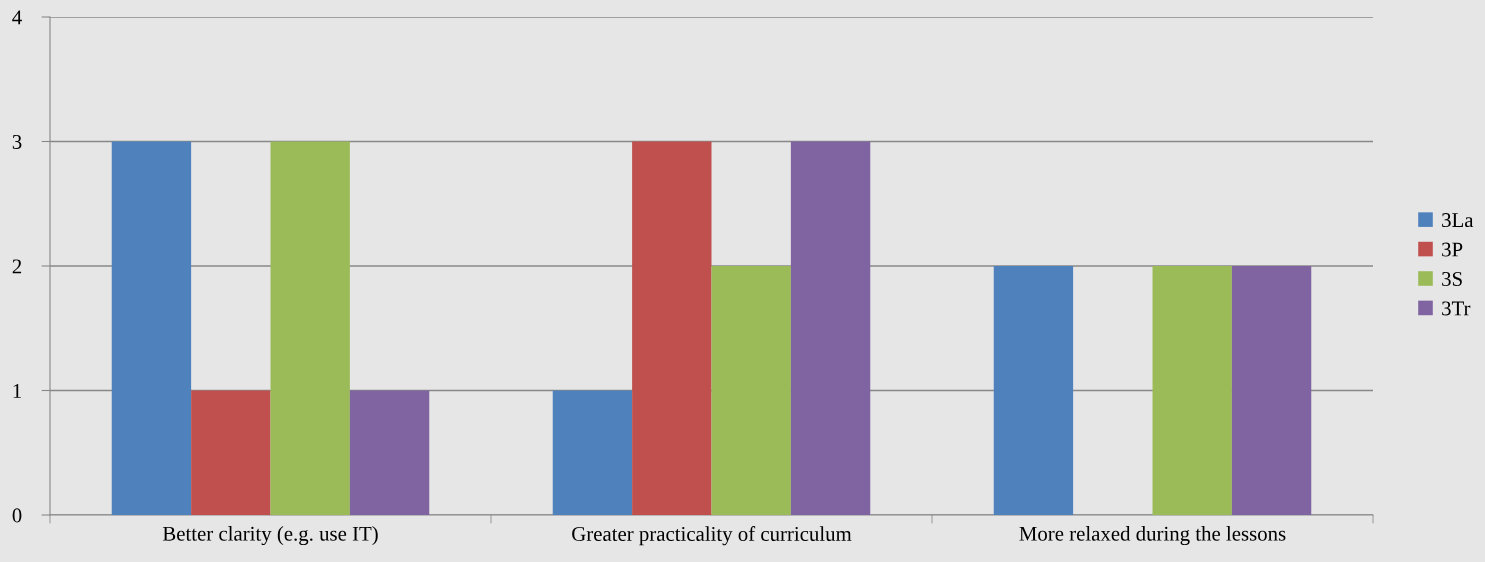 This screenshot has height=562, width=1485. I want to click on legend-label: 3P, so click(1452, 249).